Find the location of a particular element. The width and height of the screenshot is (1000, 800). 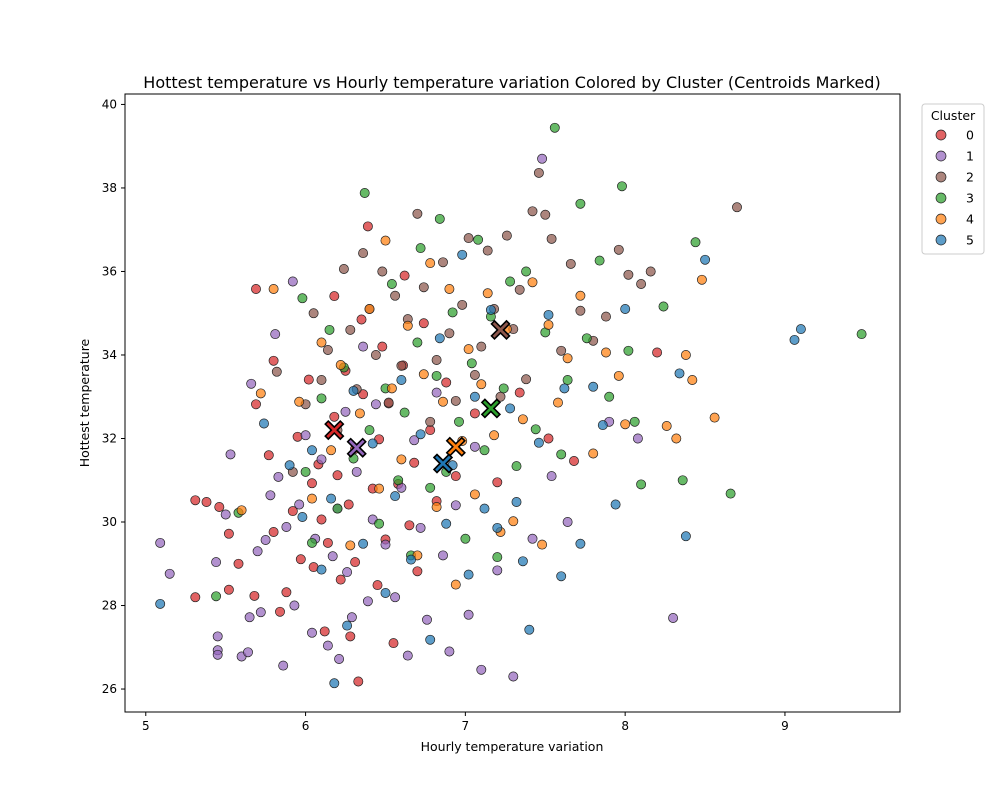

legend-label-cluster-2: 2 is located at coordinates (970, 177).